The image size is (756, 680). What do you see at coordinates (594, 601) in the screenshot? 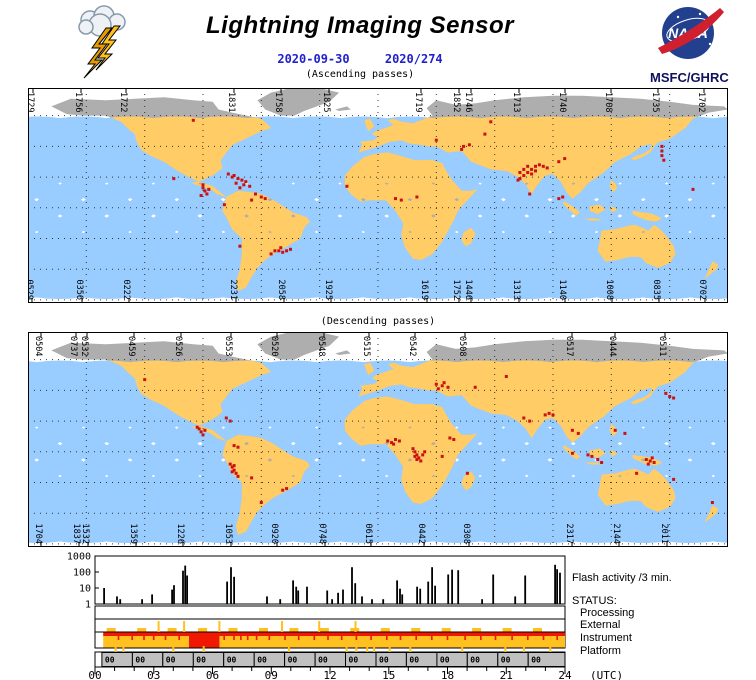
I see `svg-text: STATUS:` at bounding box center [594, 601].